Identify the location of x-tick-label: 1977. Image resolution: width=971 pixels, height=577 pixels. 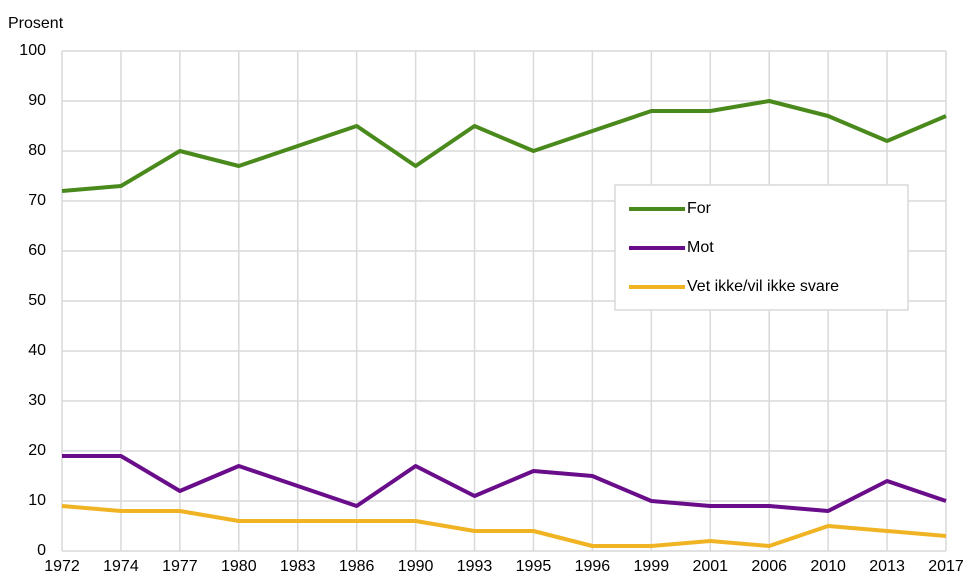
(180, 566).